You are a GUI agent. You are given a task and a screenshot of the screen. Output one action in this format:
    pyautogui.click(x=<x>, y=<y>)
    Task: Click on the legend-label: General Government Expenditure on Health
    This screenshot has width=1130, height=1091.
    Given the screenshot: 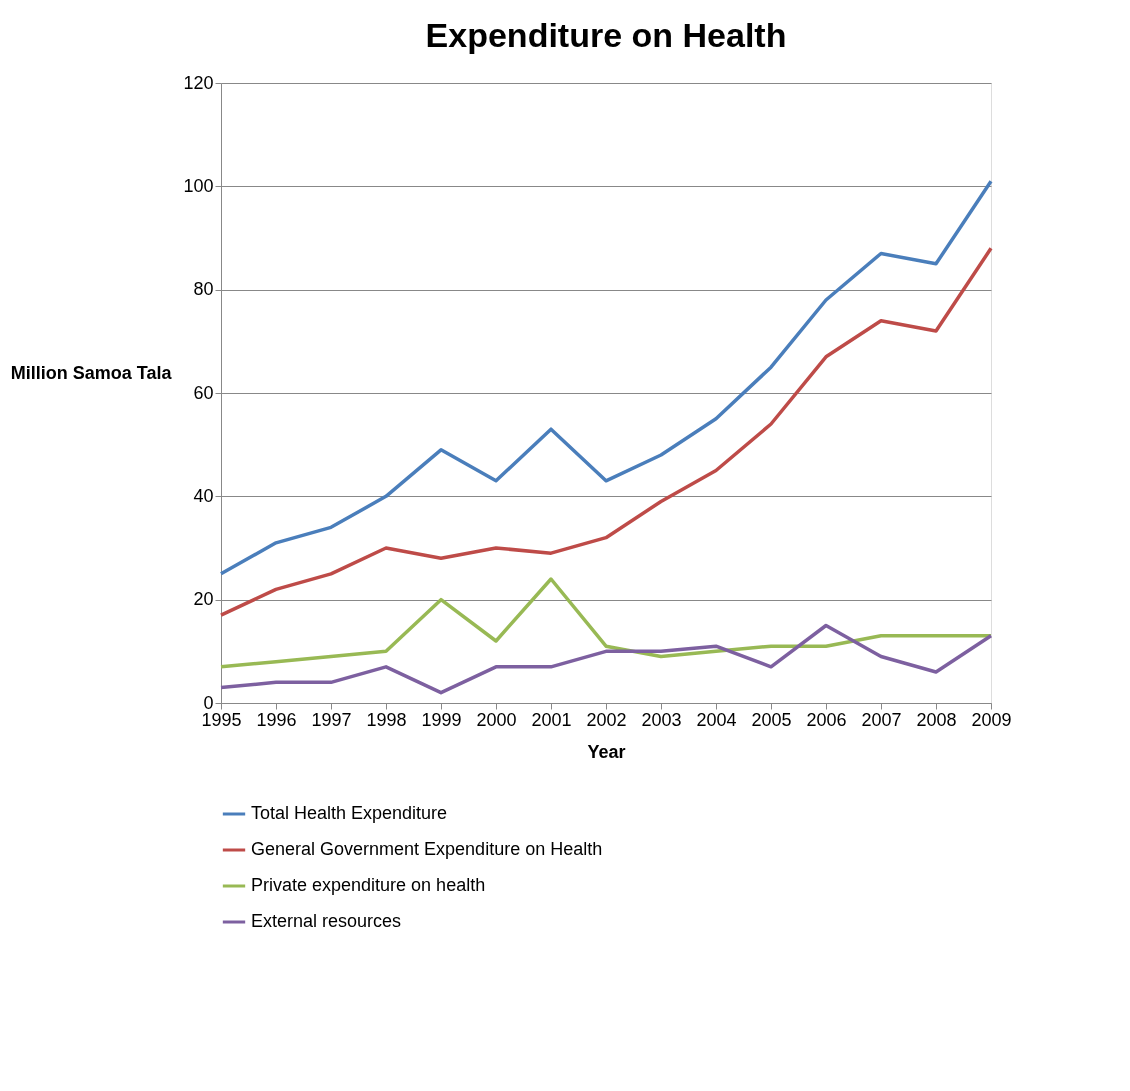 What is the action you would take?
    pyautogui.click(x=427, y=849)
    